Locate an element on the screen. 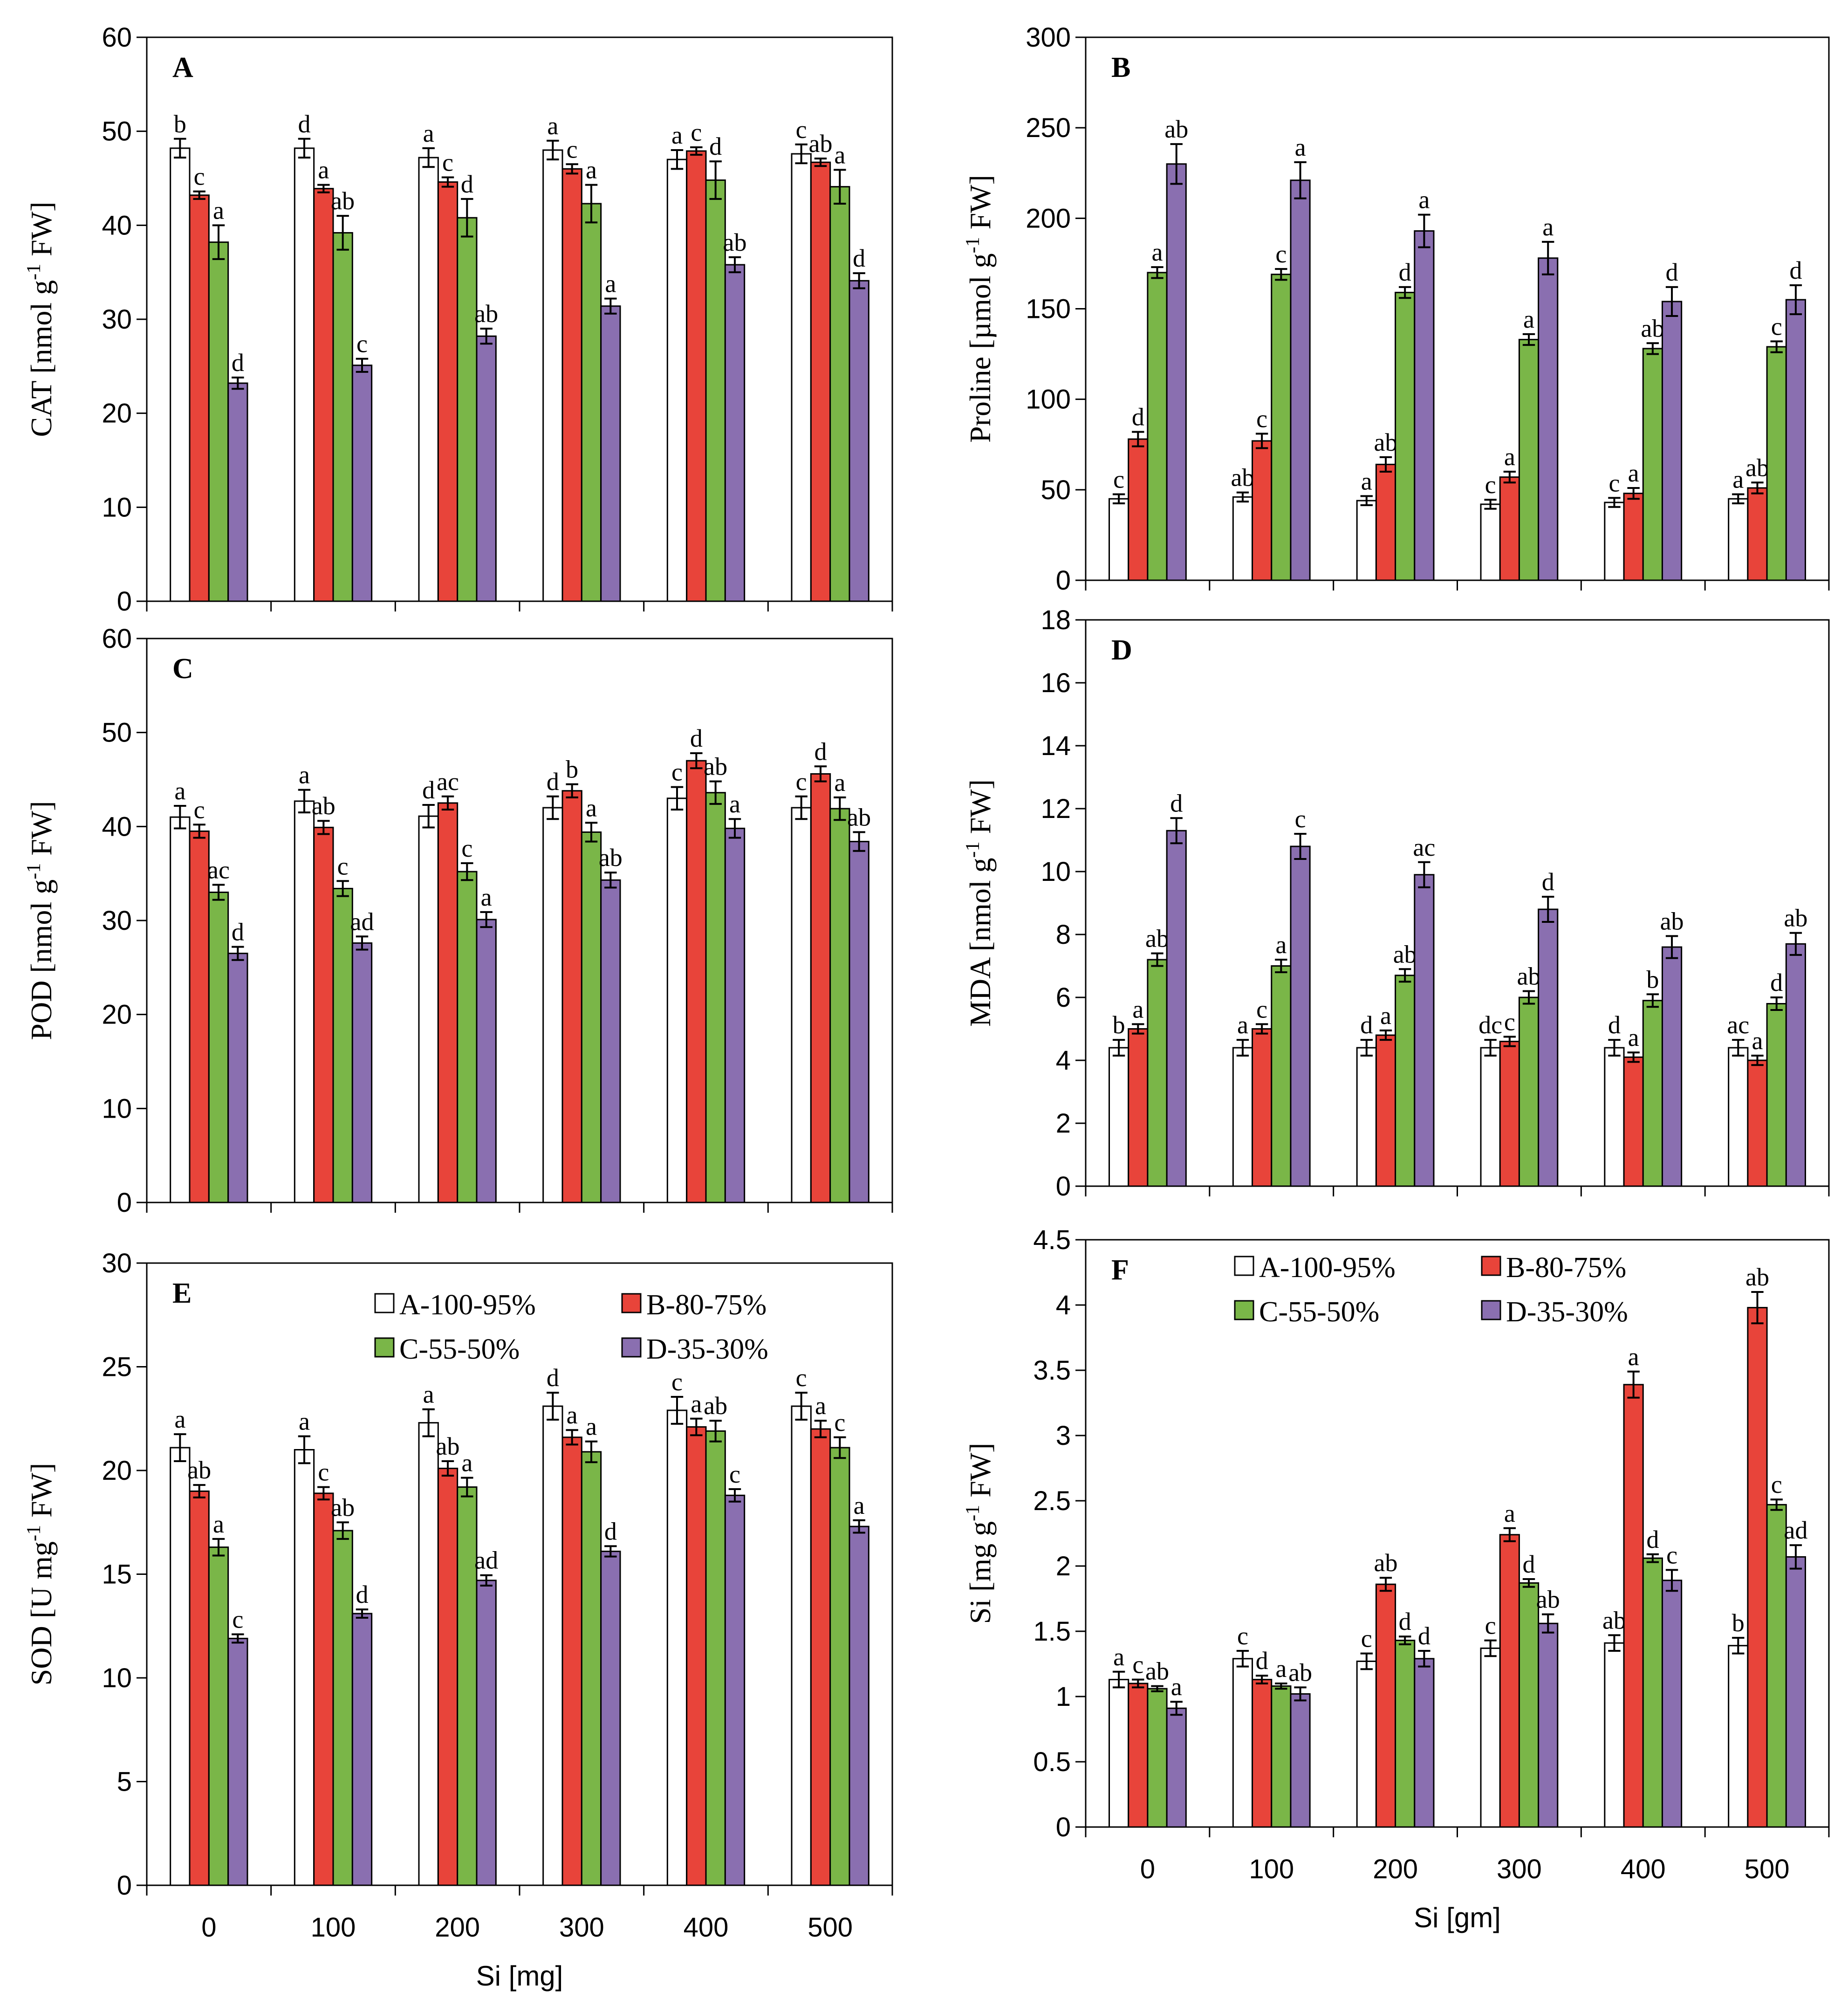  y-tick-label: 8 is located at coordinates (1063, 935).